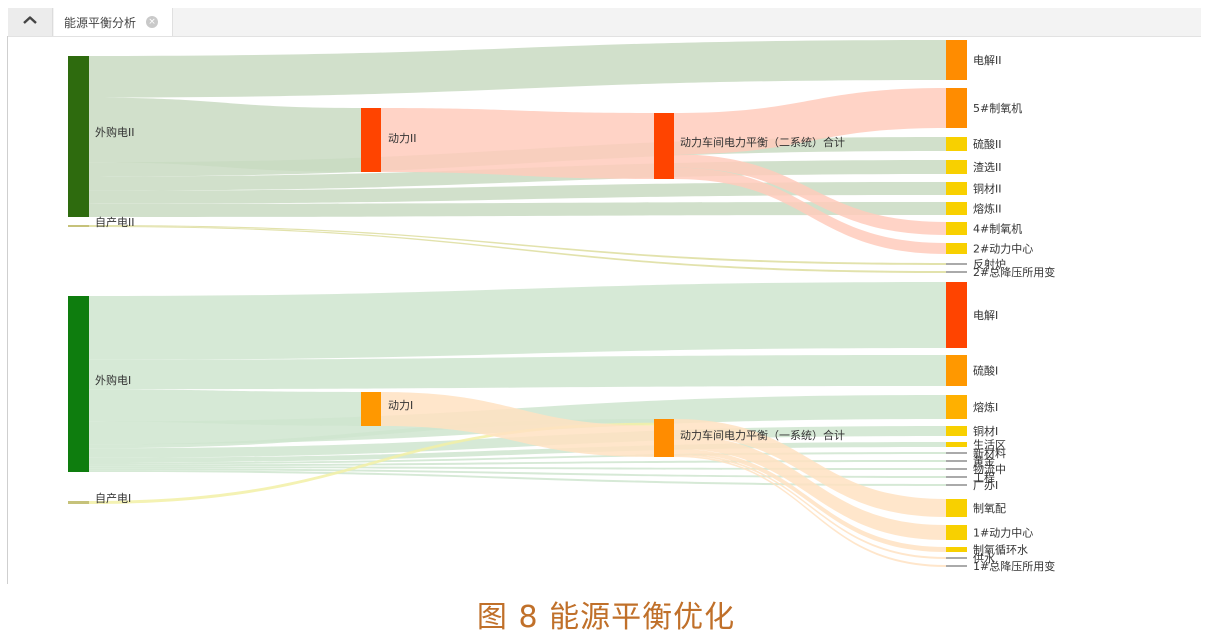 Image resolution: width=1212 pixels, height=638 pixels. What do you see at coordinates (989, 453) in the screenshot?
I see `sankey-label-n23: 新材料` at bounding box center [989, 453].